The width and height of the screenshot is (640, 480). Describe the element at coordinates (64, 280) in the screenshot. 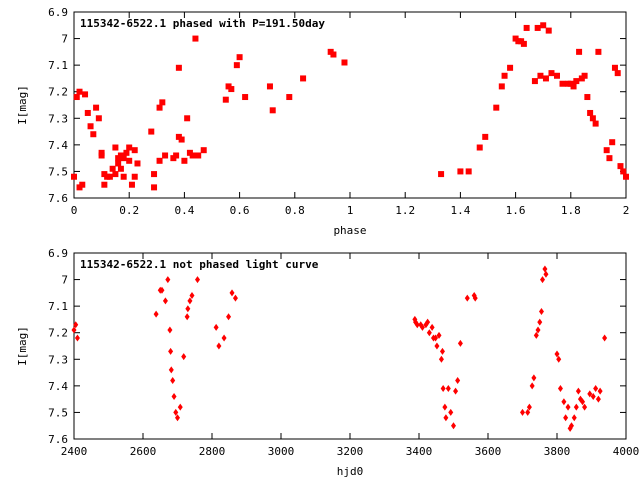

I see `y-tick-label: 7` at that location.